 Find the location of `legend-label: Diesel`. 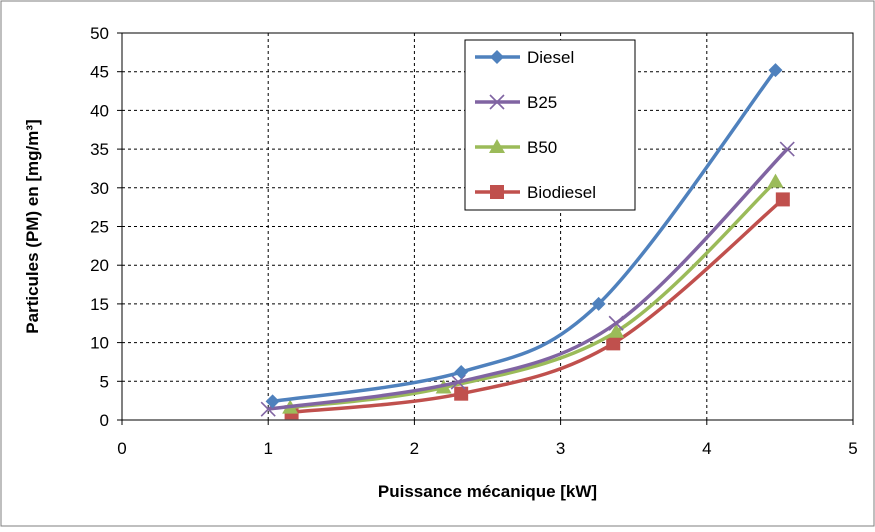

legend-label: Diesel is located at coordinates (550, 57).